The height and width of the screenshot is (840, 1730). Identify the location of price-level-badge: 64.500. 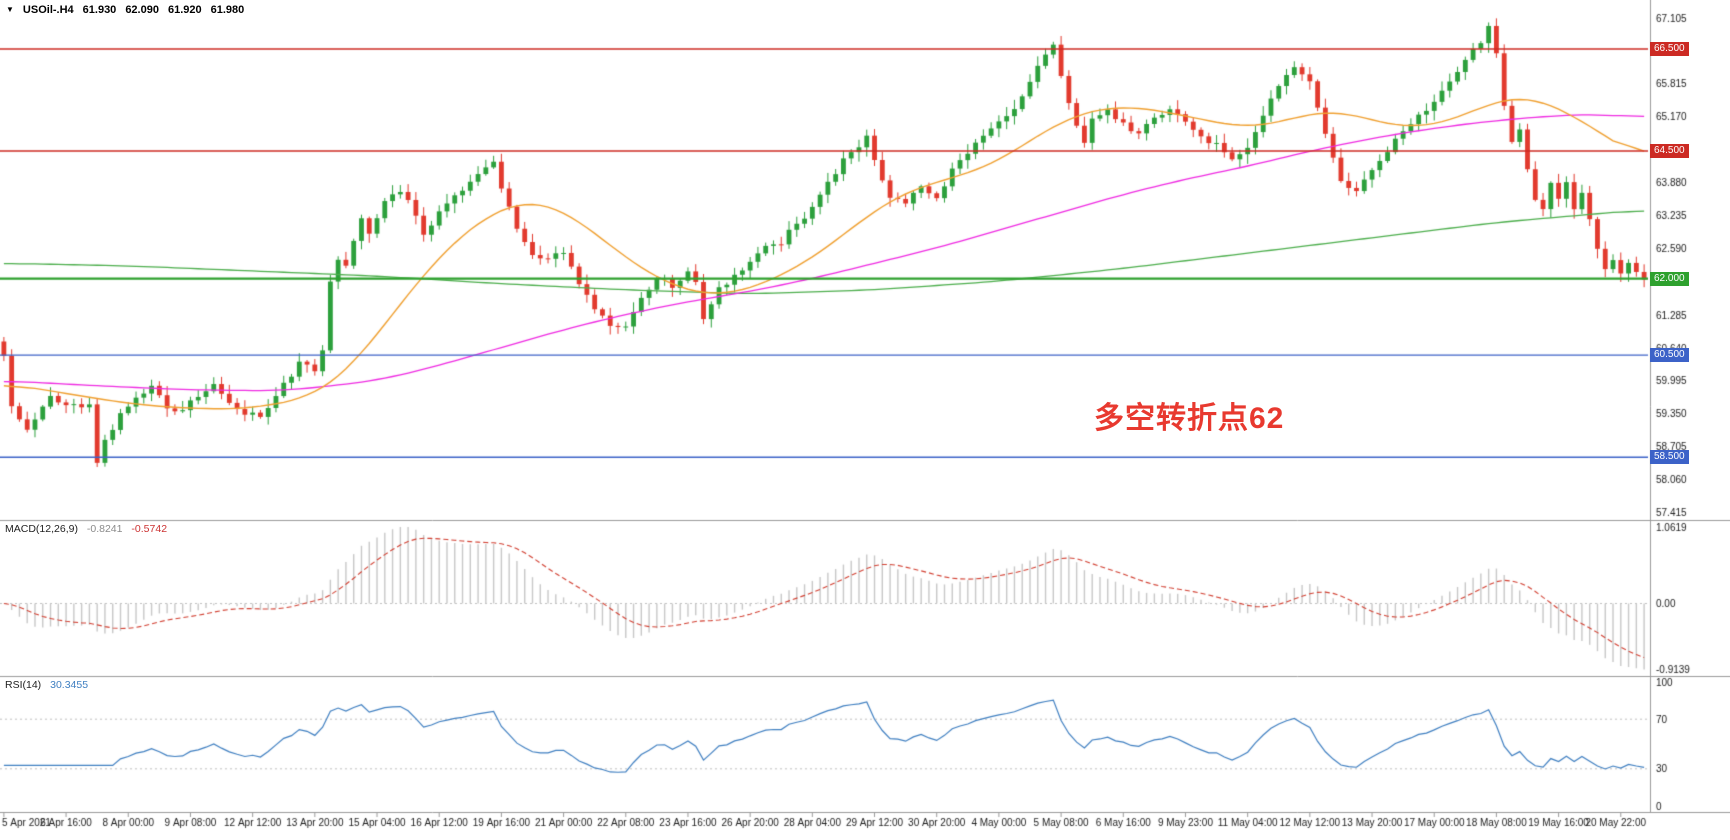
(1669, 151).